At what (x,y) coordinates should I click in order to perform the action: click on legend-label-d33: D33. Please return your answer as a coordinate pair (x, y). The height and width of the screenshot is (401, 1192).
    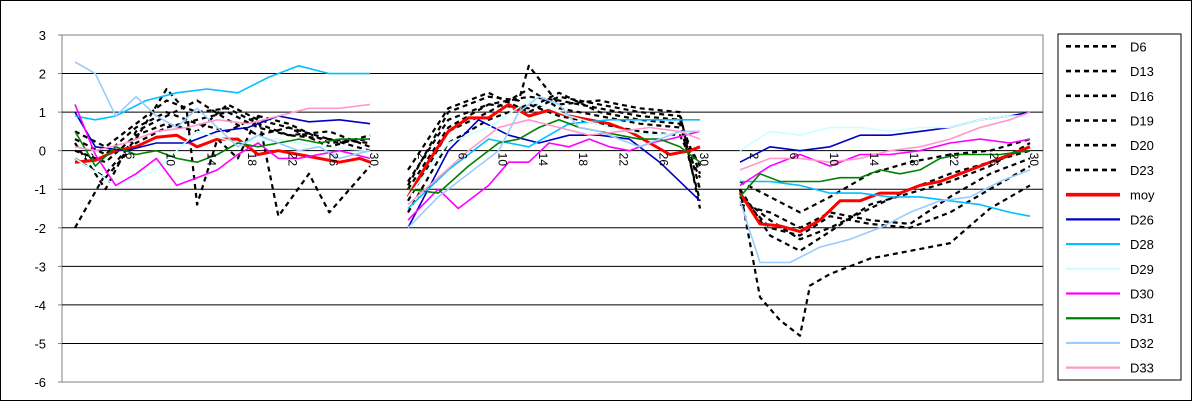
    Looking at the image, I should click on (1142, 368).